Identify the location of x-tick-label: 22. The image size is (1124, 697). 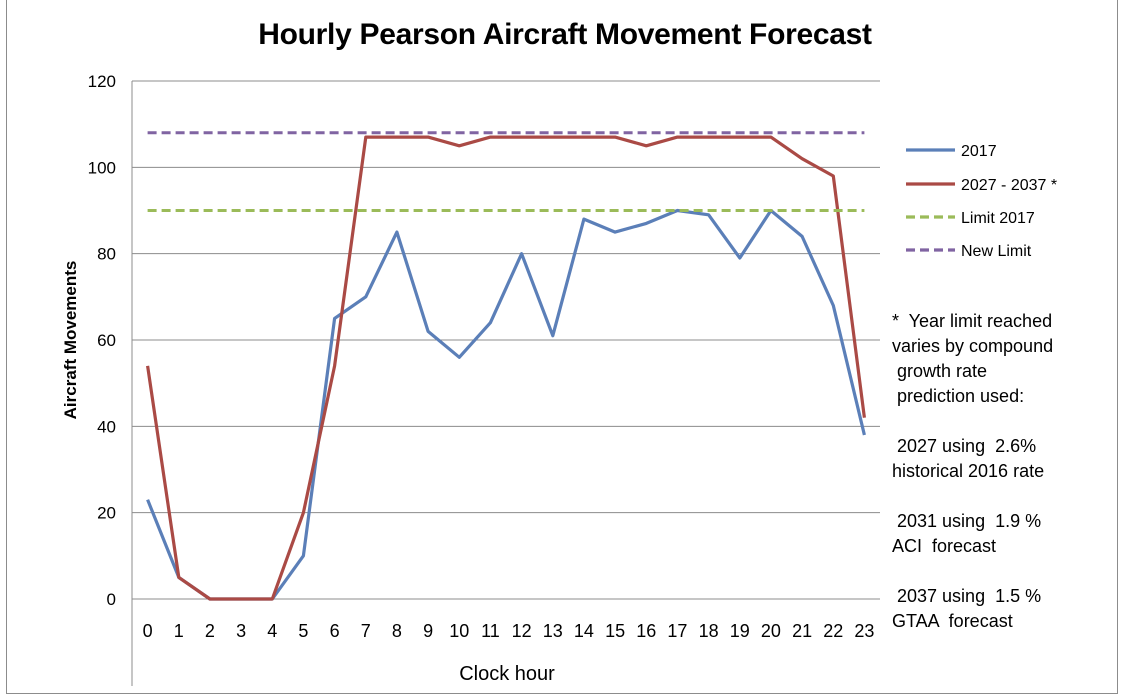
(833, 631).